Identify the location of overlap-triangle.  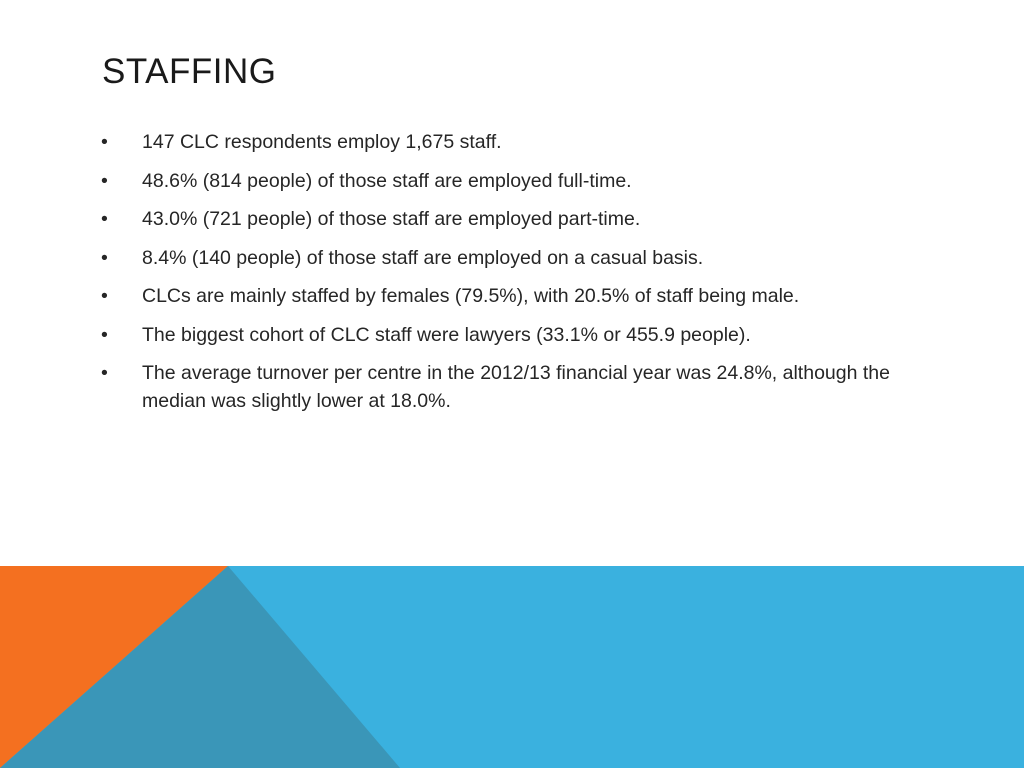
(200, 667).